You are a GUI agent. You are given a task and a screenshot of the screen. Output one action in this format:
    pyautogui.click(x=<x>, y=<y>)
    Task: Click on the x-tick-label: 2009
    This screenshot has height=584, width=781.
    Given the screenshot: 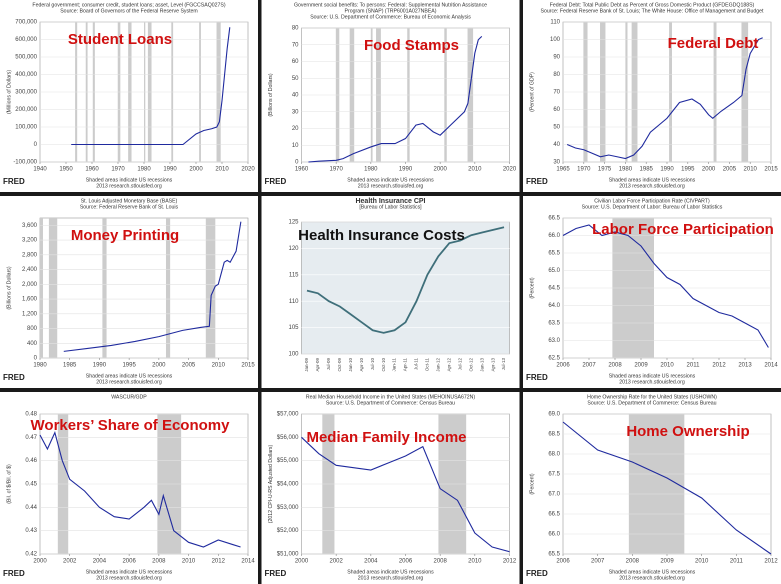 What is the action you would take?
    pyautogui.click(x=641, y=366)
    